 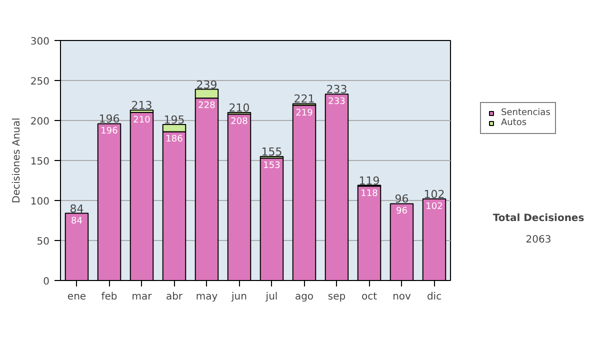 I want to click on y-tick-label: 50, so click(x=43, y=242).